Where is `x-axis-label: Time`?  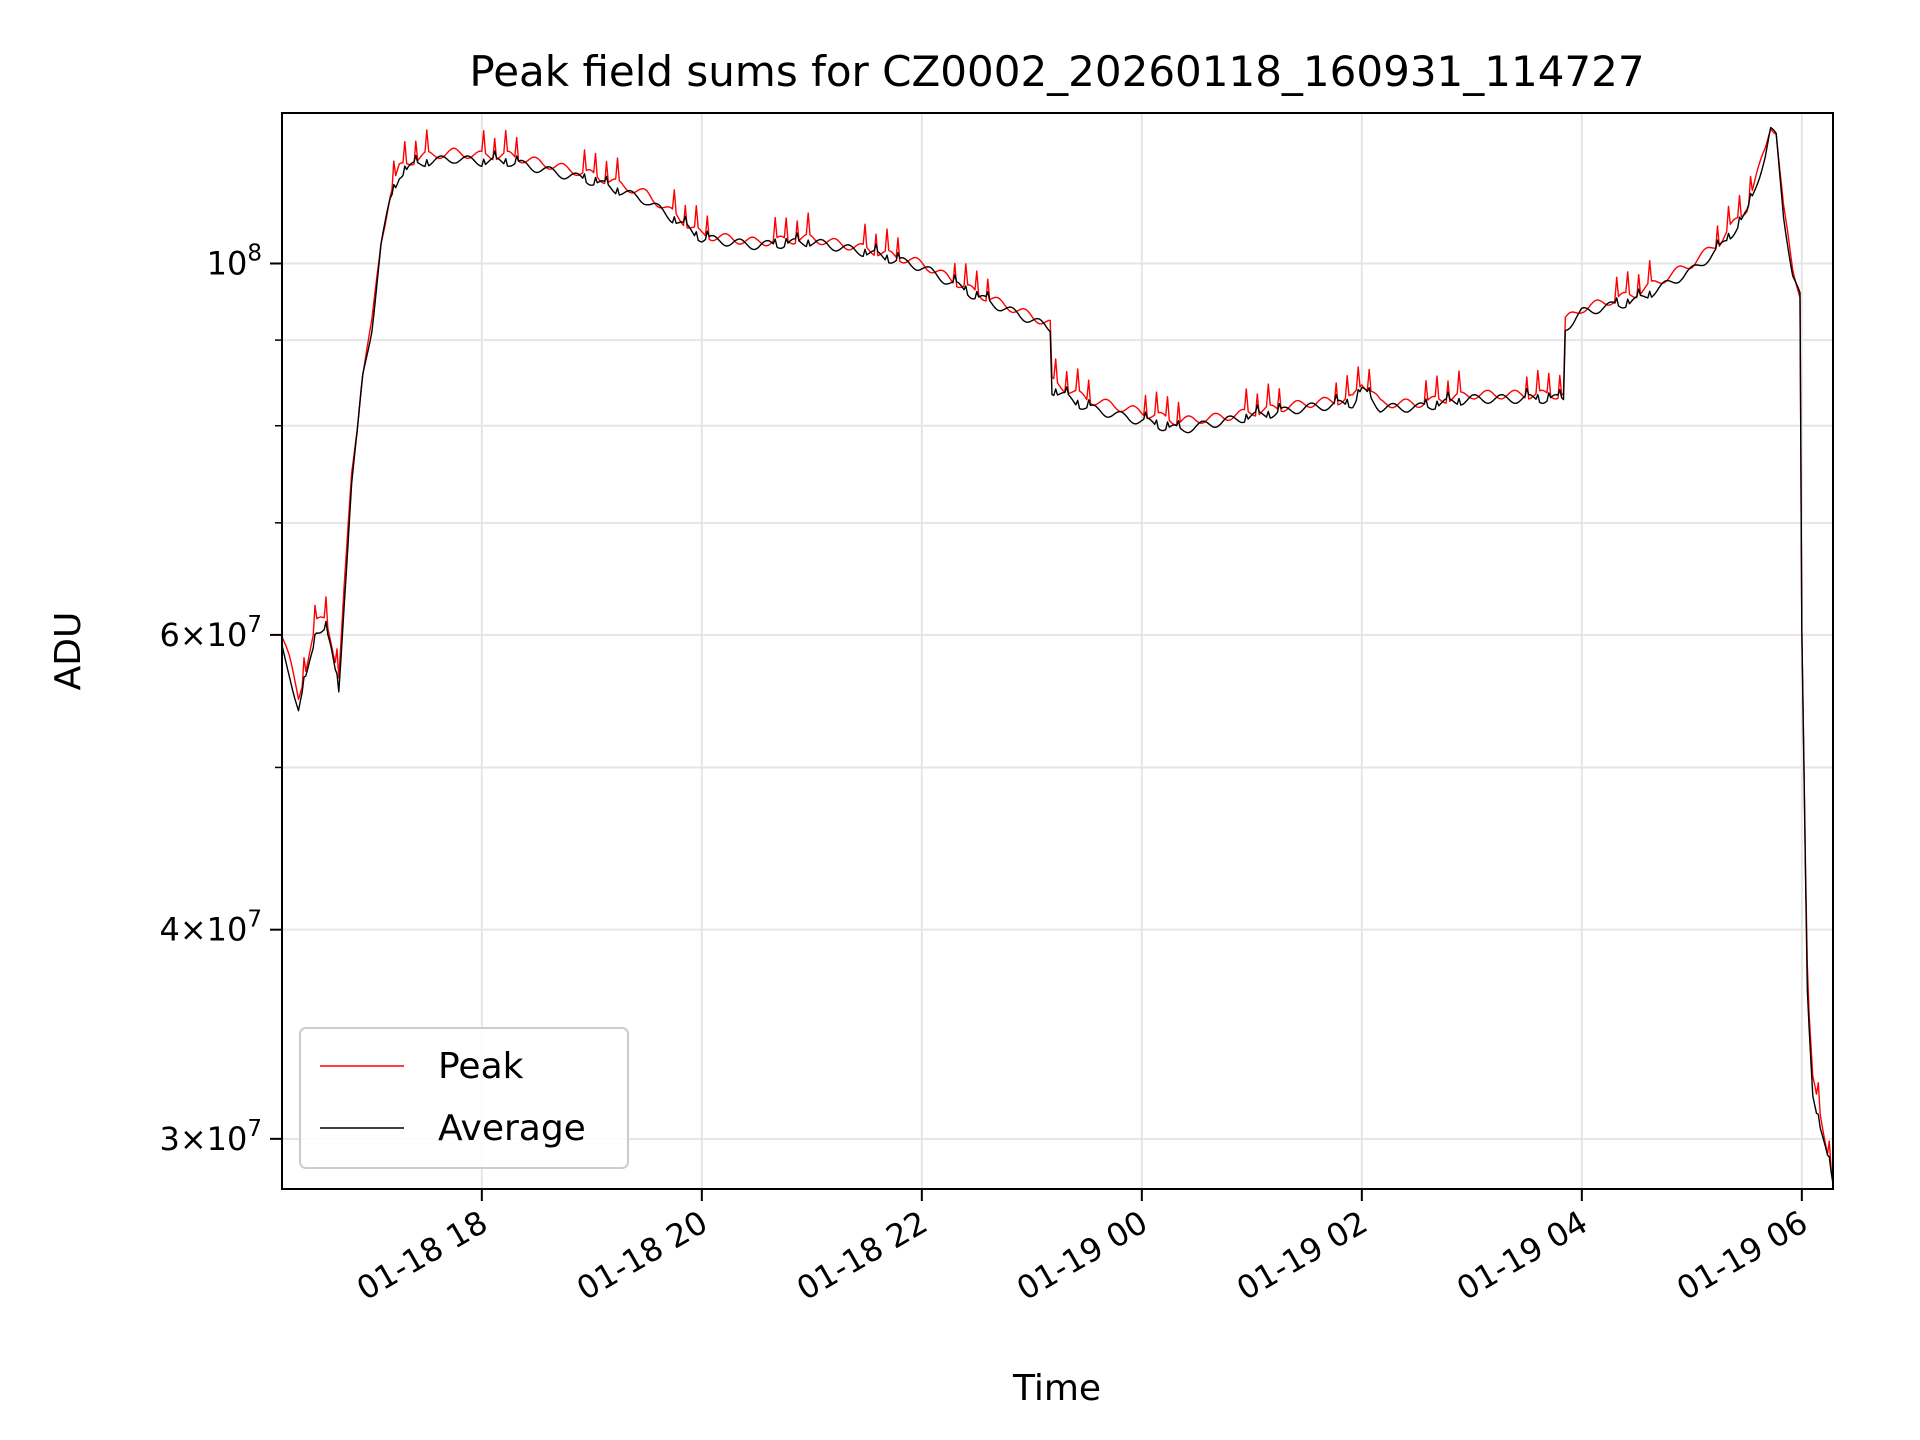
x-axis-label: Time is located at coordinates (1056, 1388).